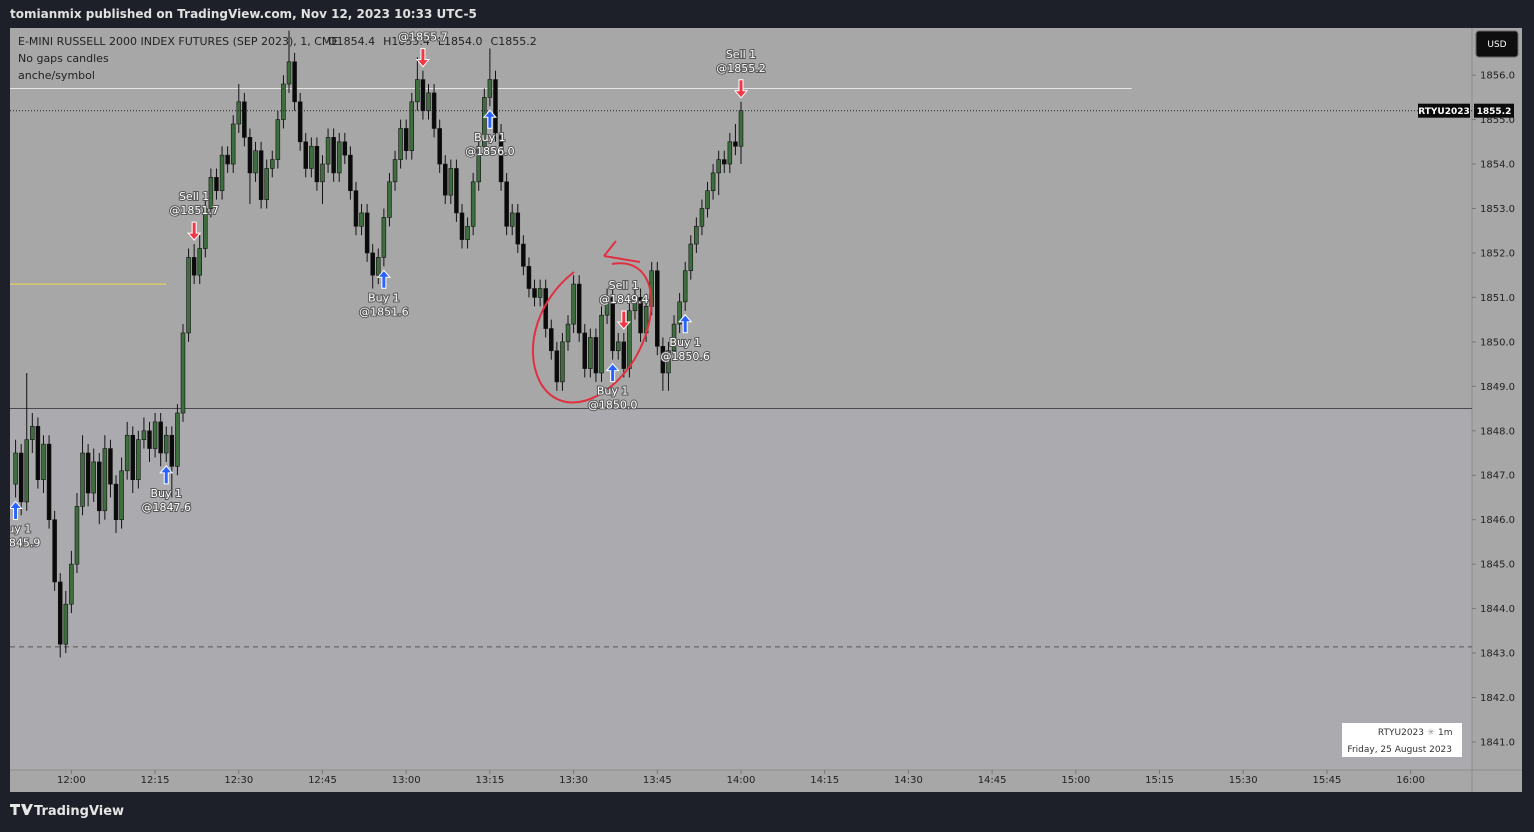 This screenshot has width=1534, height=832. I want to click on brand-name: TradingView, so click(79, 811).